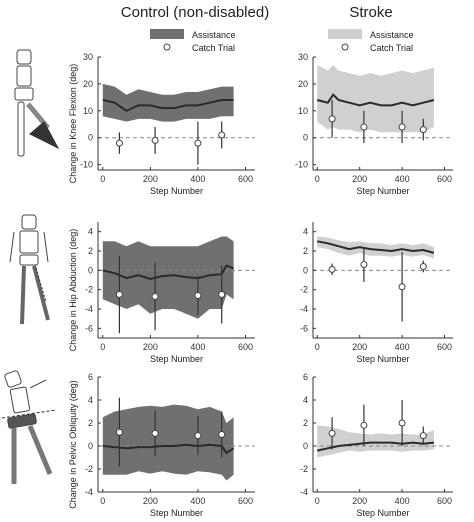  I want to click on col-title-stroke: Stroke, so click(370, 12).